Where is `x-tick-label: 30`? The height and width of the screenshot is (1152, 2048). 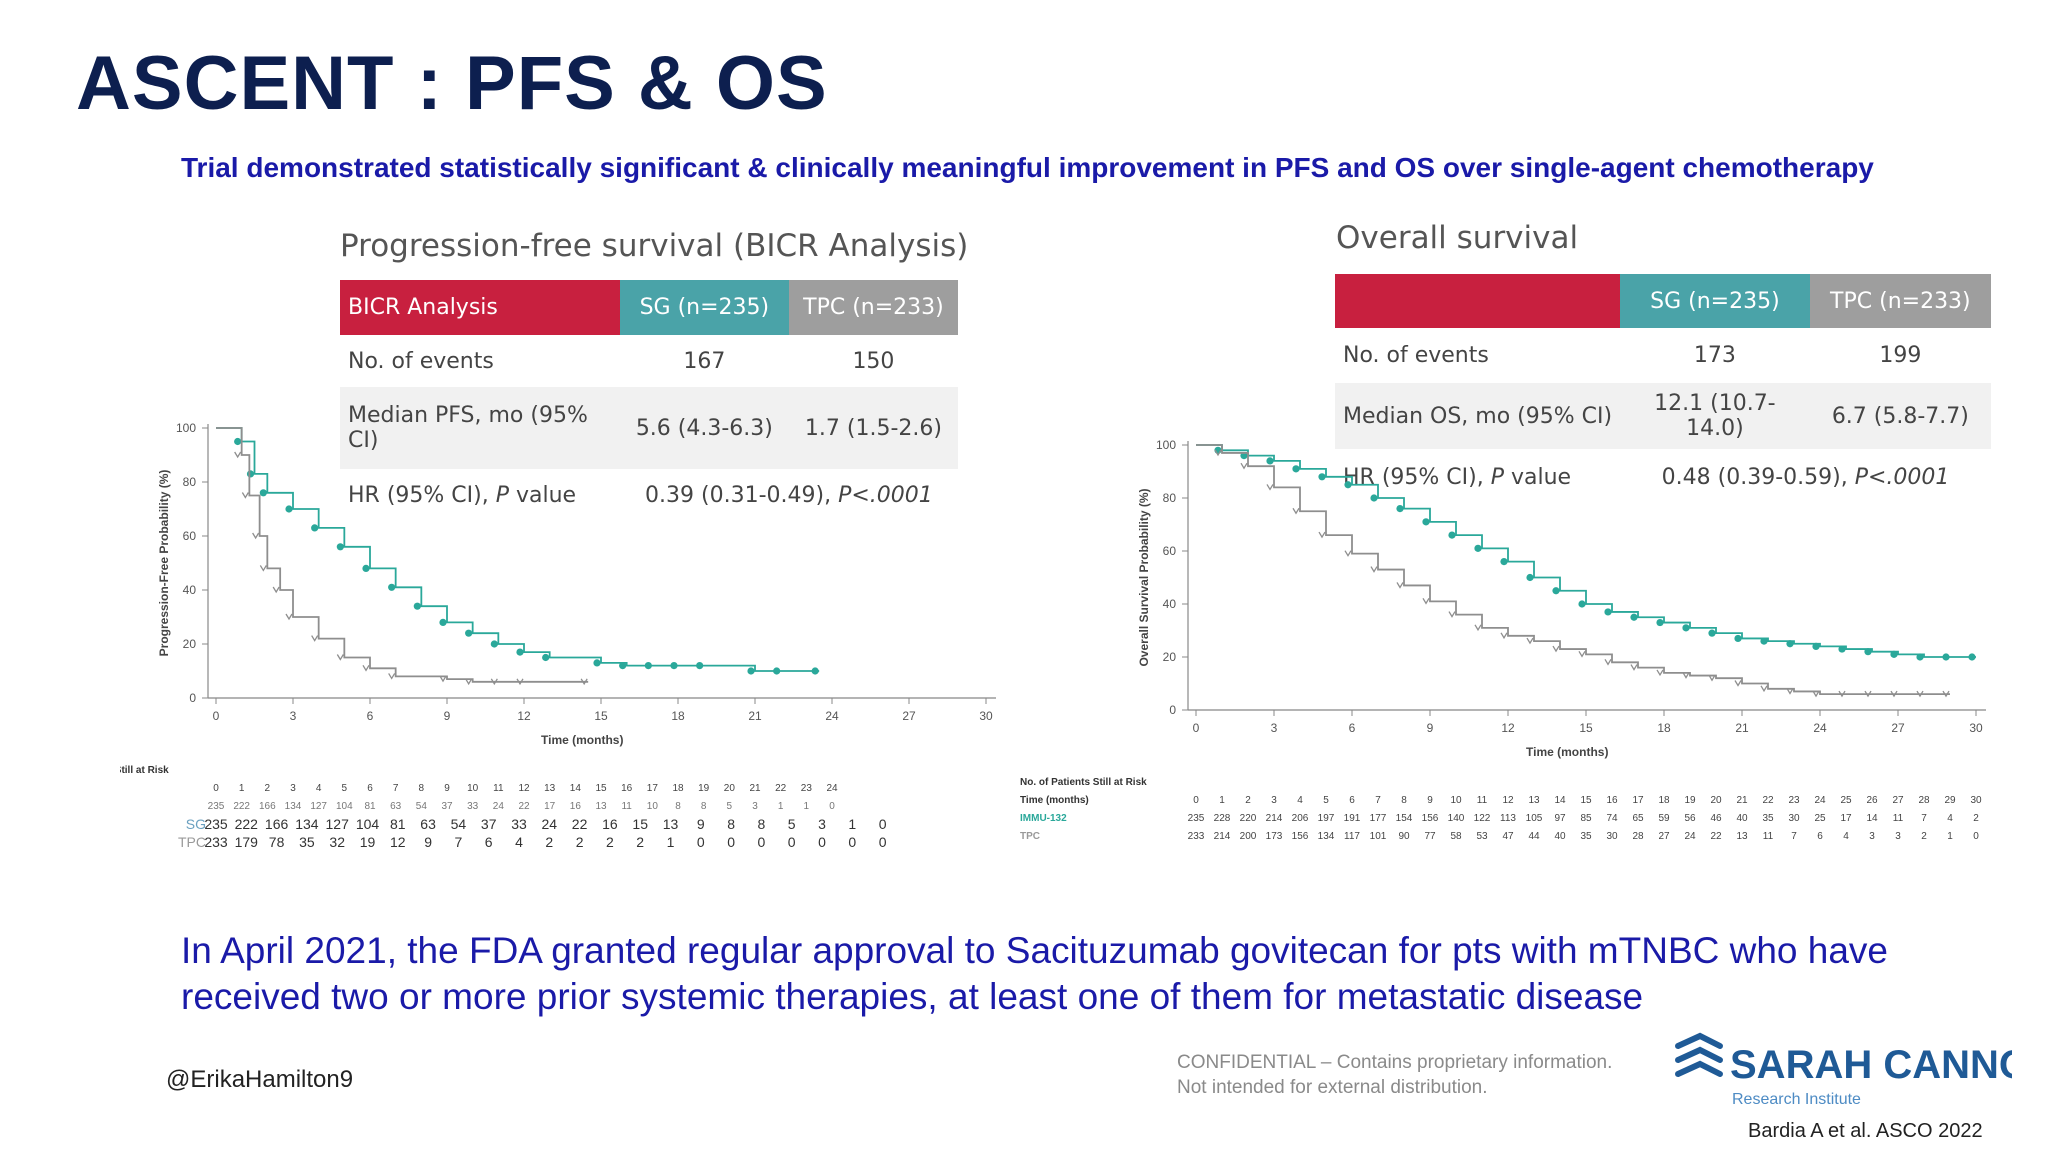
x-tick-label: 30 is located at coordinates (1976, 728).